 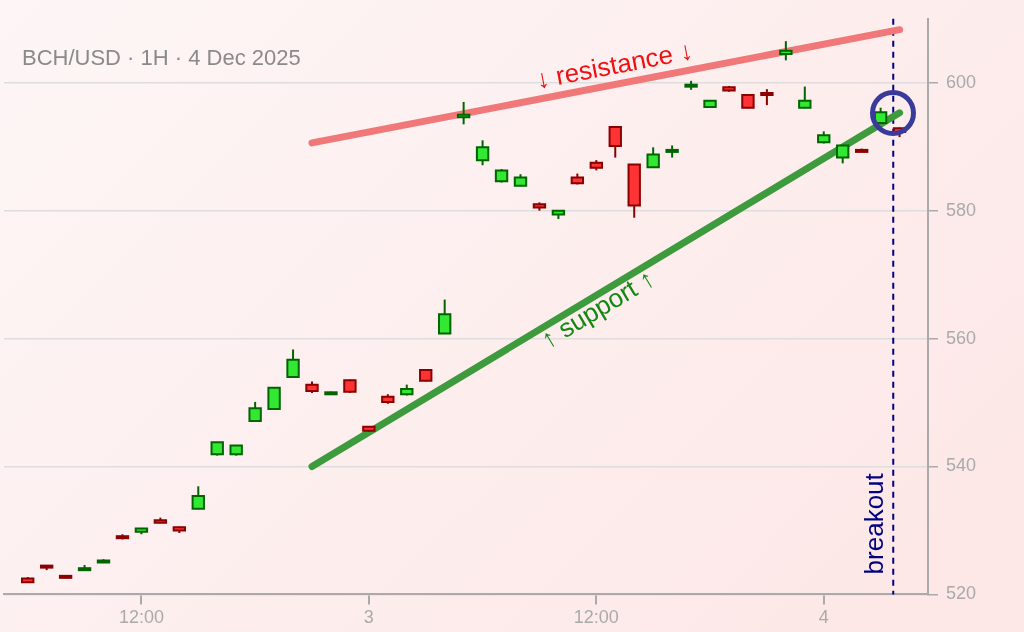 What do you see at coordinates (961, 81) in the screenshot?
I see `y-tick-label: 600` at bounding box center [961, 81].